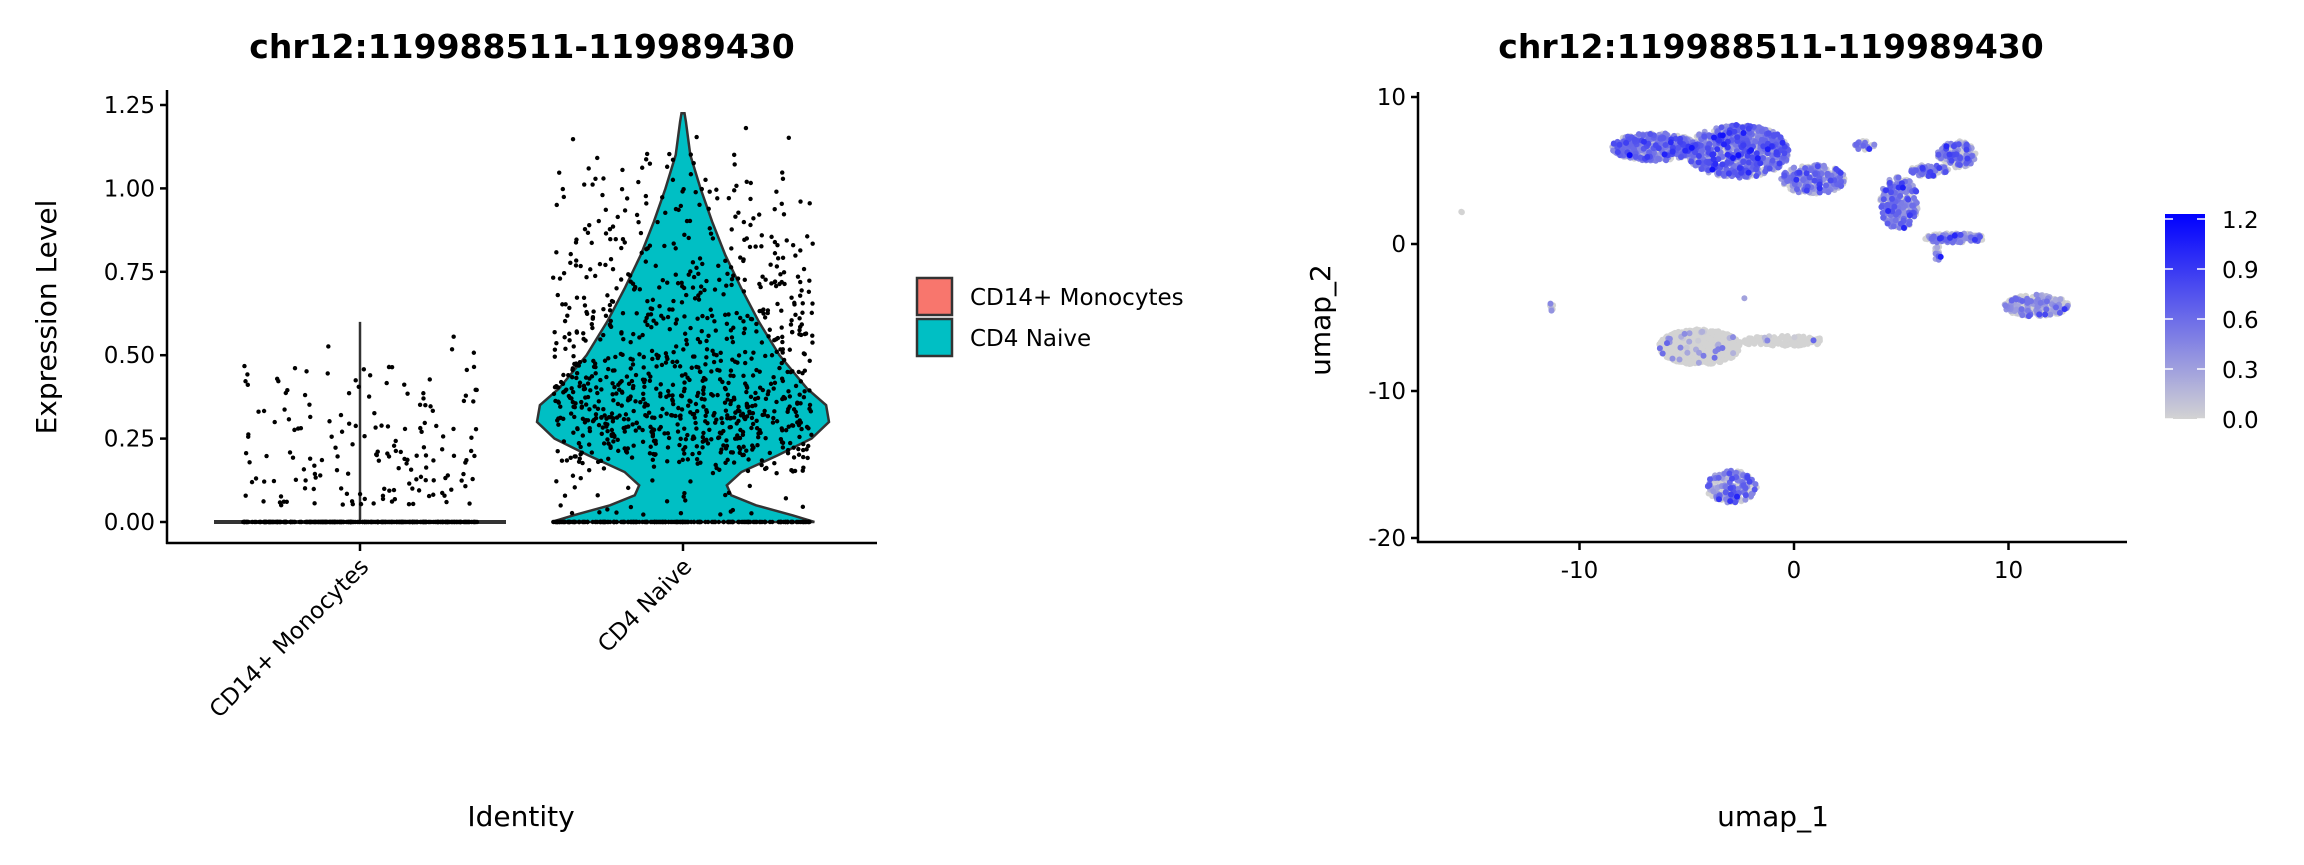 This screenshot has width=2304, height=865. Describe the element at coordinates (934, 337) in the screenshot. I see `legend-key-cd4-naive` at that location.